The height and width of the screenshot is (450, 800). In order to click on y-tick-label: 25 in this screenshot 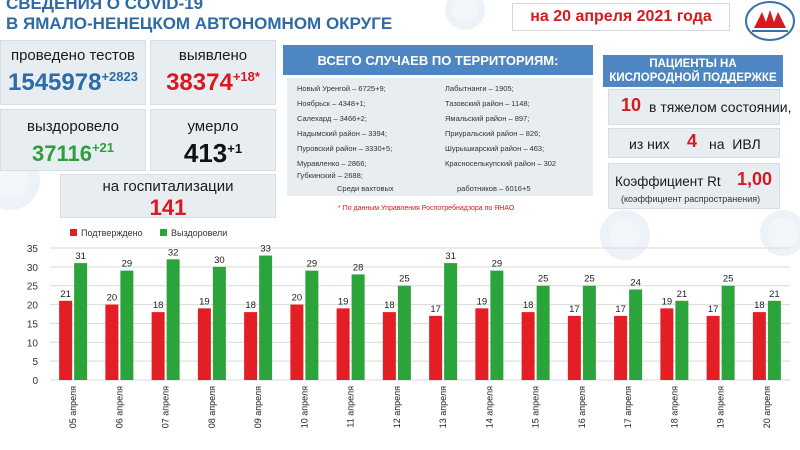, I will do `click(33, 287)`.